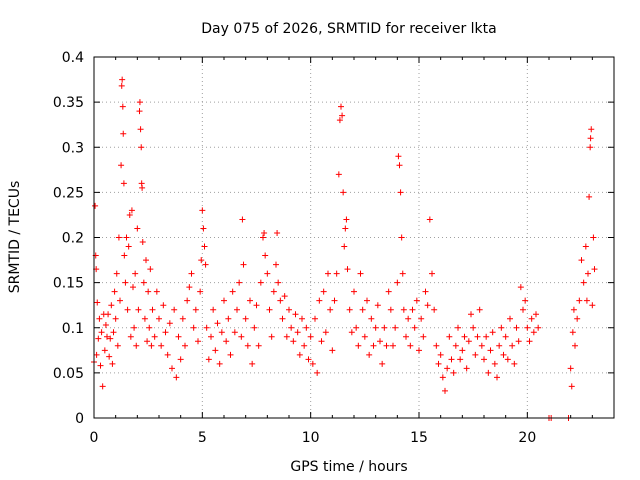 The image size is (640, 480). What do you see at coordinates (202, 438) in the screenshot?
I see `x-tick-label: 5` at bounding box center [202, 438].